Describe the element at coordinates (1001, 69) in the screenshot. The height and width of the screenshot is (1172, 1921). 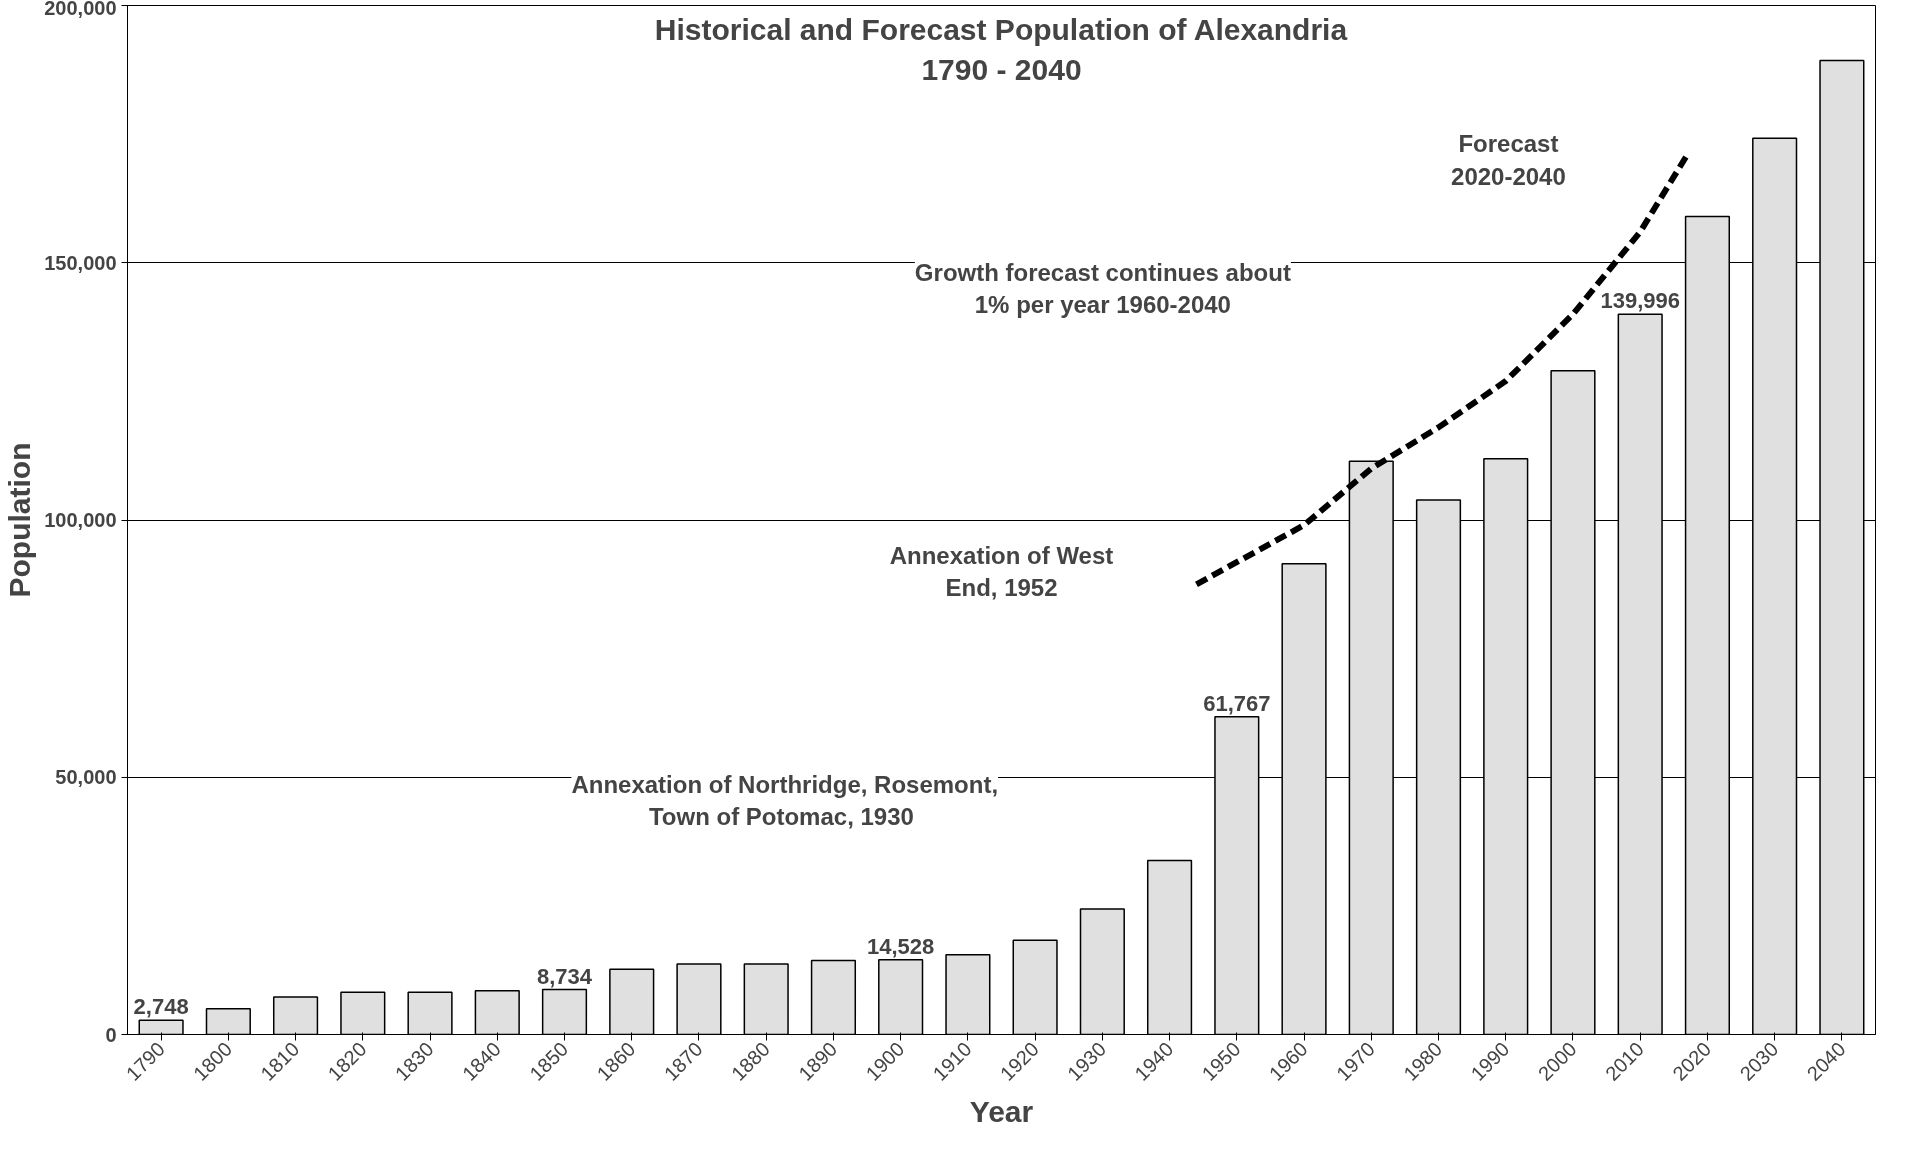
I see `text: 1790 - 2040` at that location.